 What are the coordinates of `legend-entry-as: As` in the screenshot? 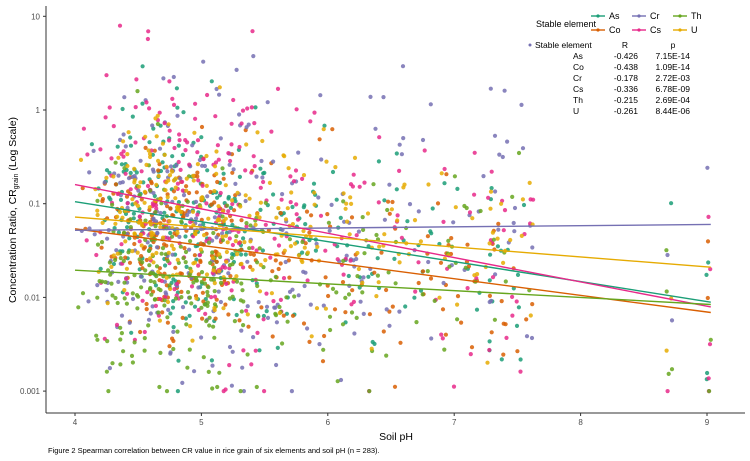 It's located at (605, 16).